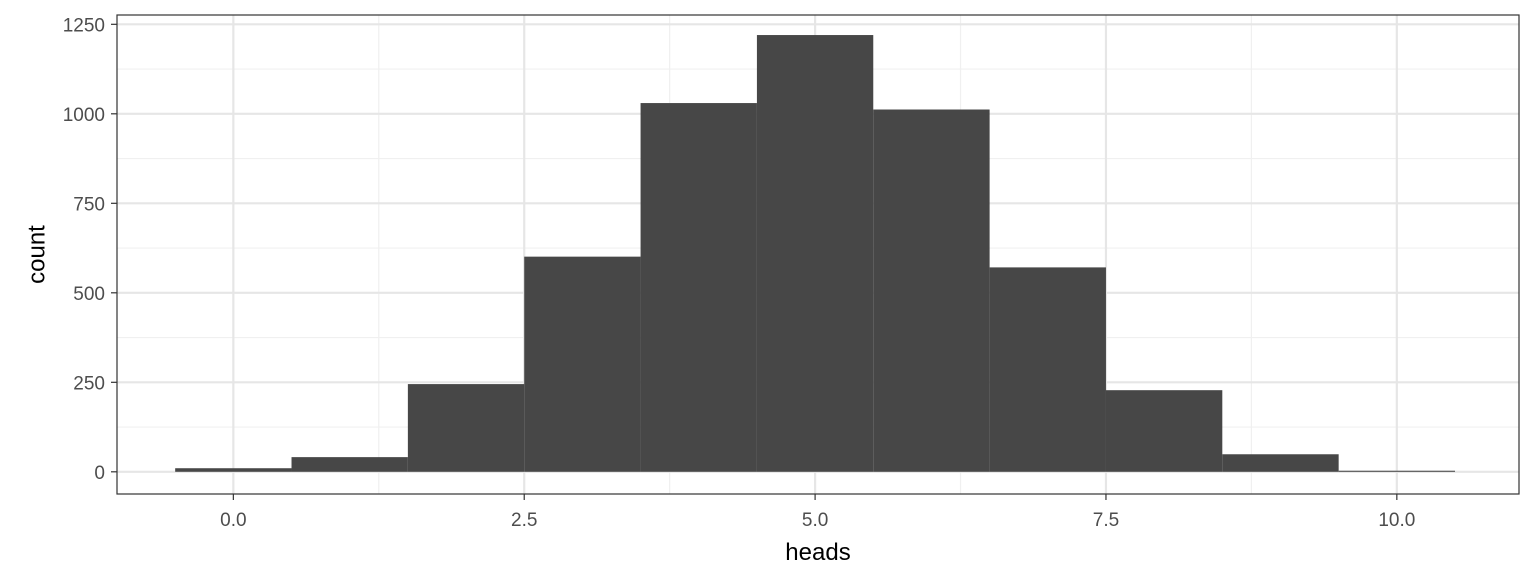 The width and height of the screenshot is (1536, 581). What do you see at coordinates (84, 25) in the screenshot?
I see `y-tick-label: 1250` at bounding box center [84, 25].